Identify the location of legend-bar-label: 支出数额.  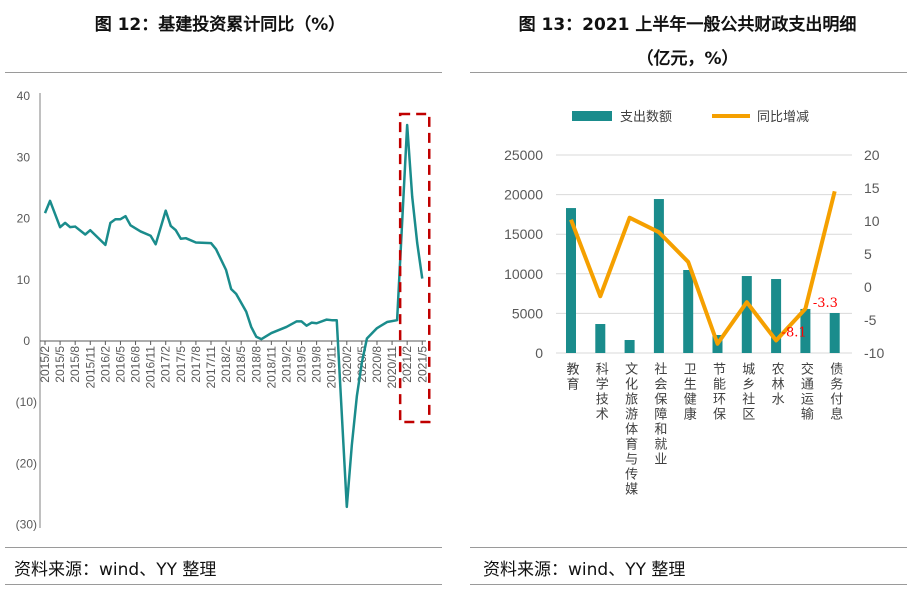
(646, 117).